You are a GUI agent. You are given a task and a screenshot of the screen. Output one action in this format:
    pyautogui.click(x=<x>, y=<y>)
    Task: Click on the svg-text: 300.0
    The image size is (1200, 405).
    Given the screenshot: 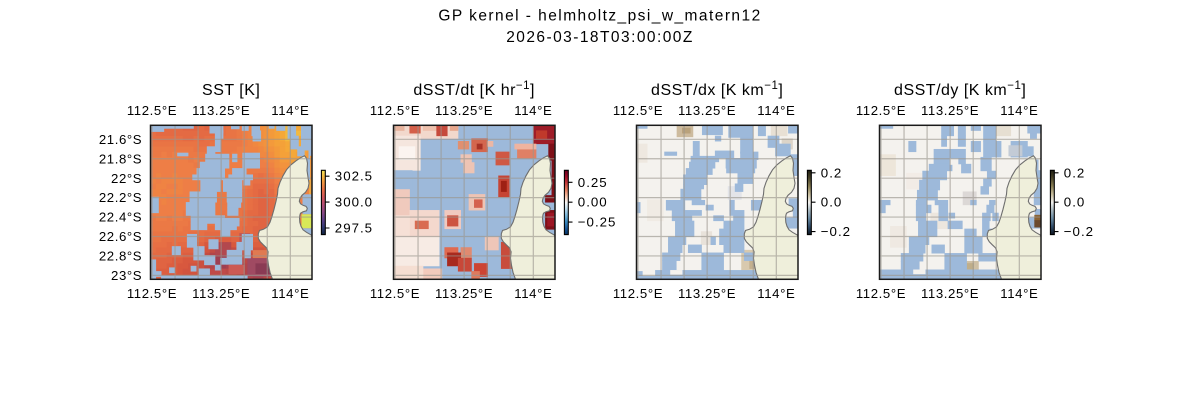 What is the action you would take?
    pyautogui.click(x=354, y=202)
    